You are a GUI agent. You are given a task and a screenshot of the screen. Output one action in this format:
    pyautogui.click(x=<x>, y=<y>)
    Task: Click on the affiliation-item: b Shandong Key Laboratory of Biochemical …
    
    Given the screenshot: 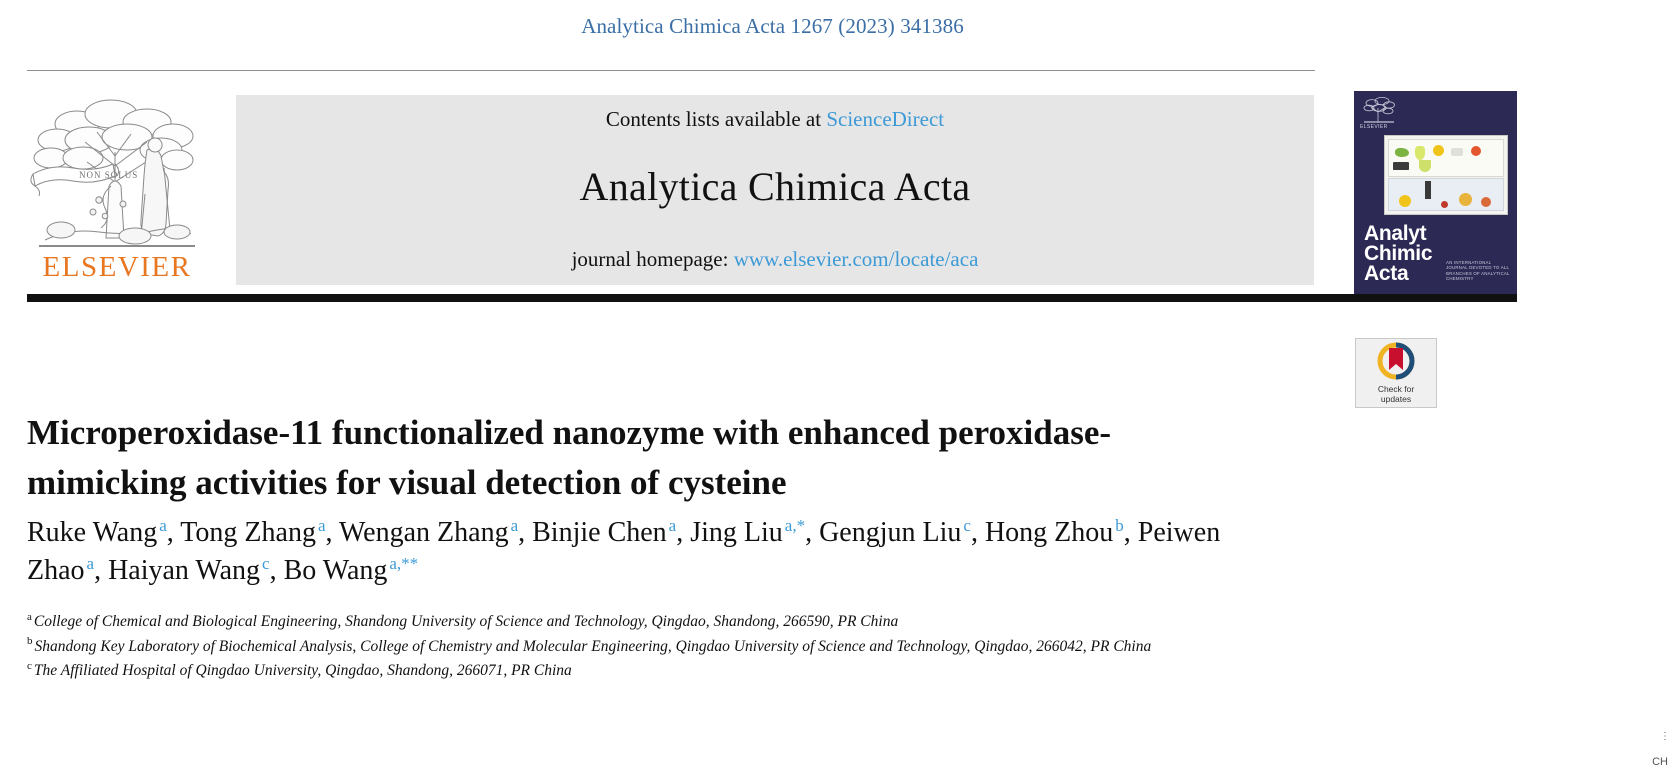 What is the action you would take?
    pyautogui.click(x=672, y=647)
    